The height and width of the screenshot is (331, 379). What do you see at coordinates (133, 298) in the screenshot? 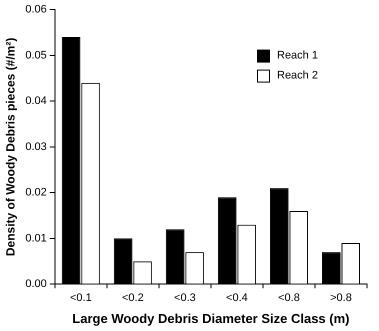
I see `x-tick-label: <0.2` at bounding box center [133, 298].